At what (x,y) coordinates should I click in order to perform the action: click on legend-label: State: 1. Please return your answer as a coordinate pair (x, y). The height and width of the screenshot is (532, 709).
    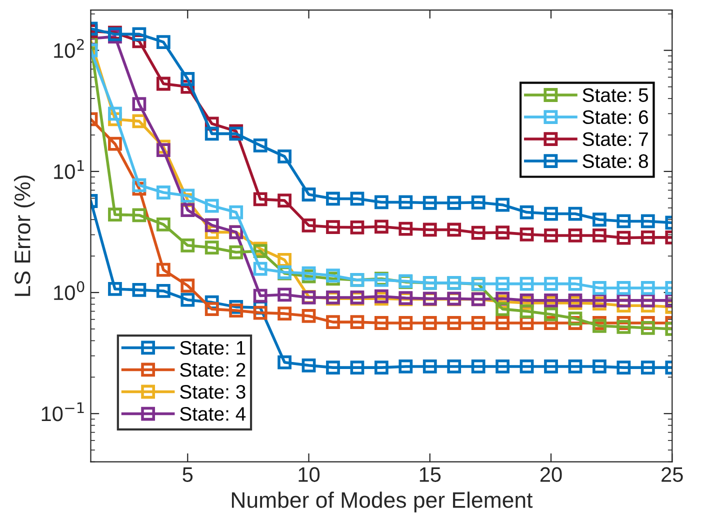
    Looking at the image, I should click on (213, 347).